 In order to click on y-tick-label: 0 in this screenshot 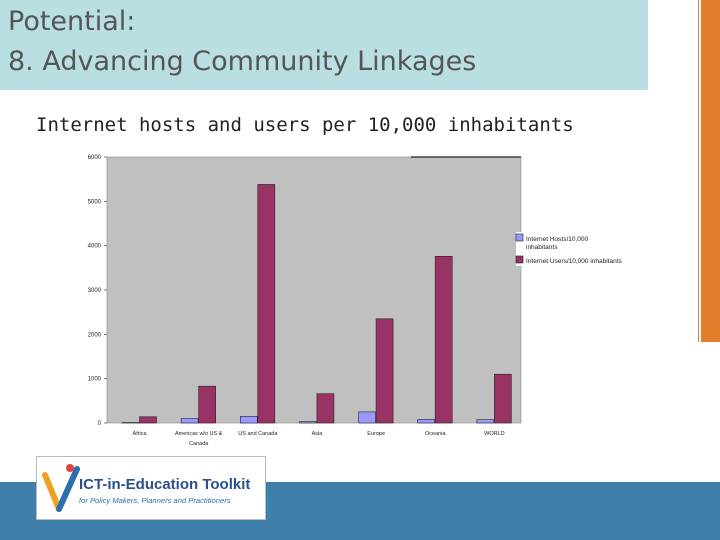, I will do `click(100, 424)`.